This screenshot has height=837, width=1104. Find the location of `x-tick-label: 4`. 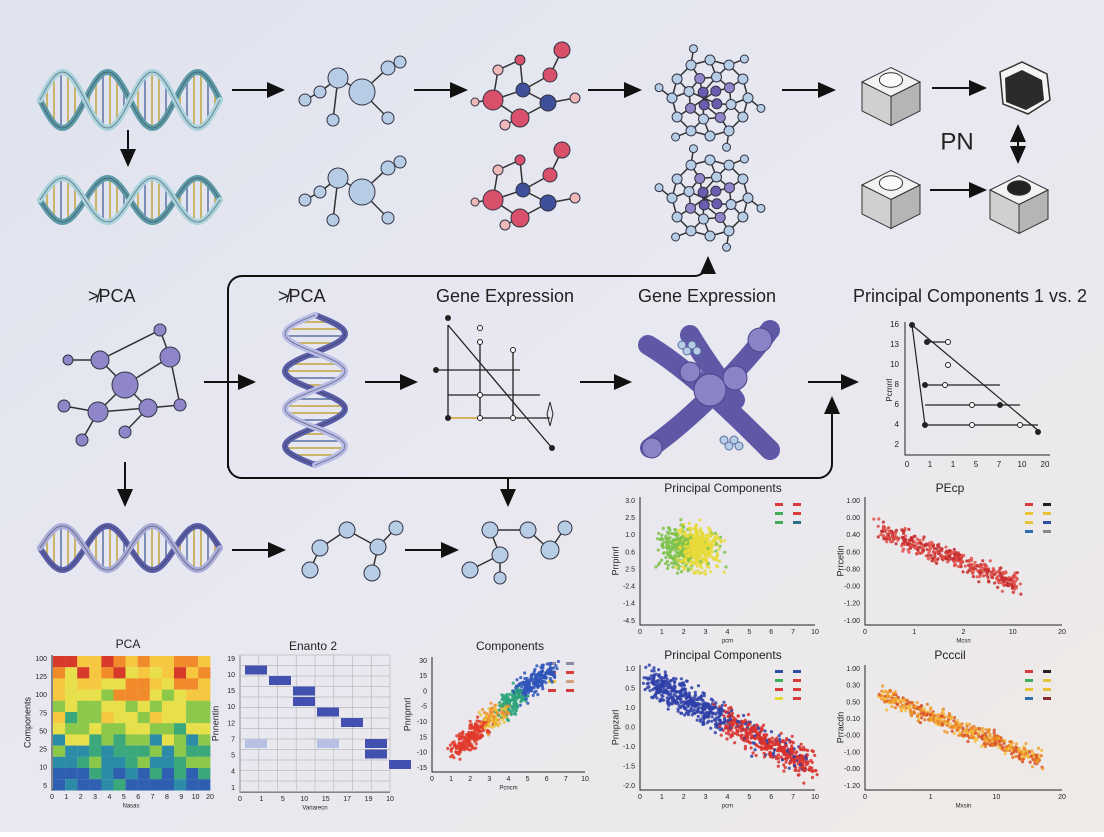

x-tick-label: 4 is located at coordinates (728, 632).